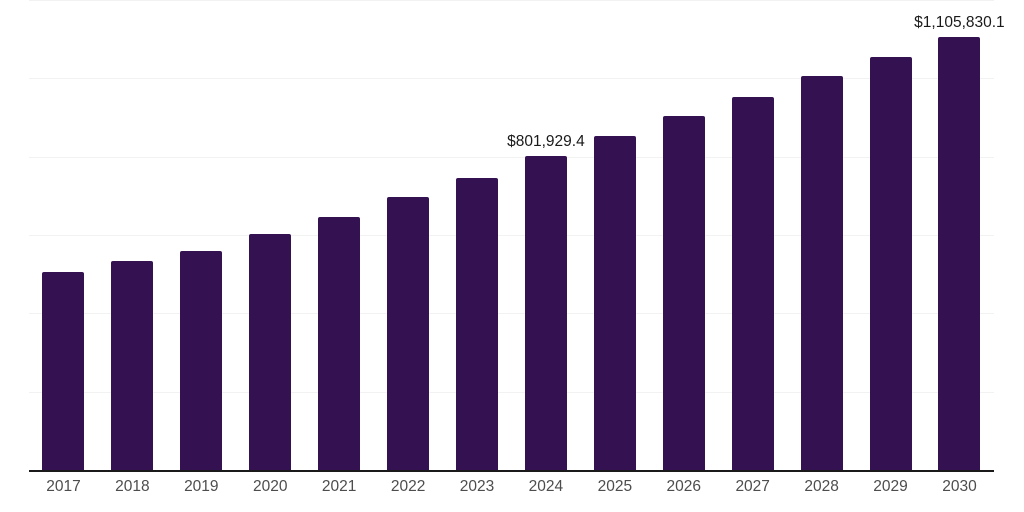  Describe the element at coordinates (132, 365) in the screenshot. I see `bar-2018` at that location.